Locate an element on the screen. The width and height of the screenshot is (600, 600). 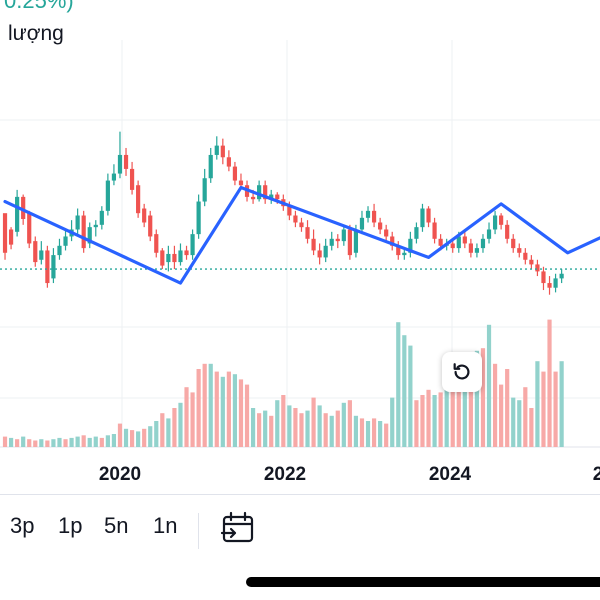
bottom-toolbar: 3p 1p 5n 1n is located at coordinates (300, 530).